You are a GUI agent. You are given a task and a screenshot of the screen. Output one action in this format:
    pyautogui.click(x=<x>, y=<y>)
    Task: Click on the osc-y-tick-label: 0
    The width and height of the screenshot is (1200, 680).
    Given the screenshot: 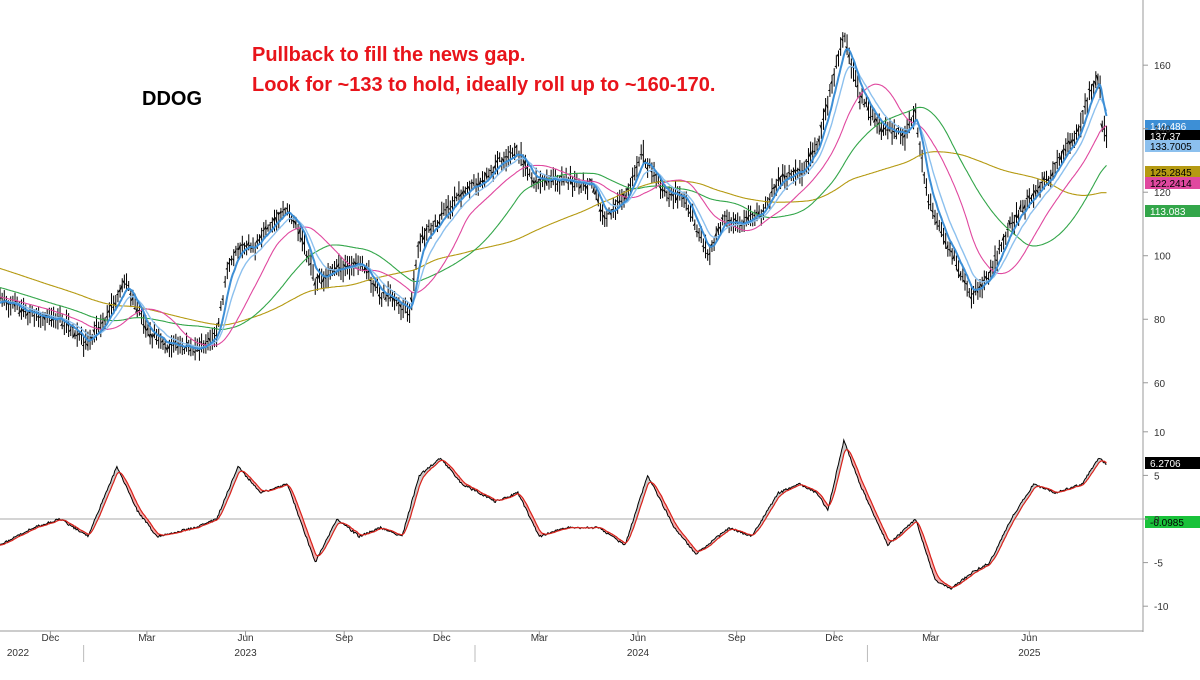 What is the action you would take?
    pyautogui.click(x=1157, y=520)
    